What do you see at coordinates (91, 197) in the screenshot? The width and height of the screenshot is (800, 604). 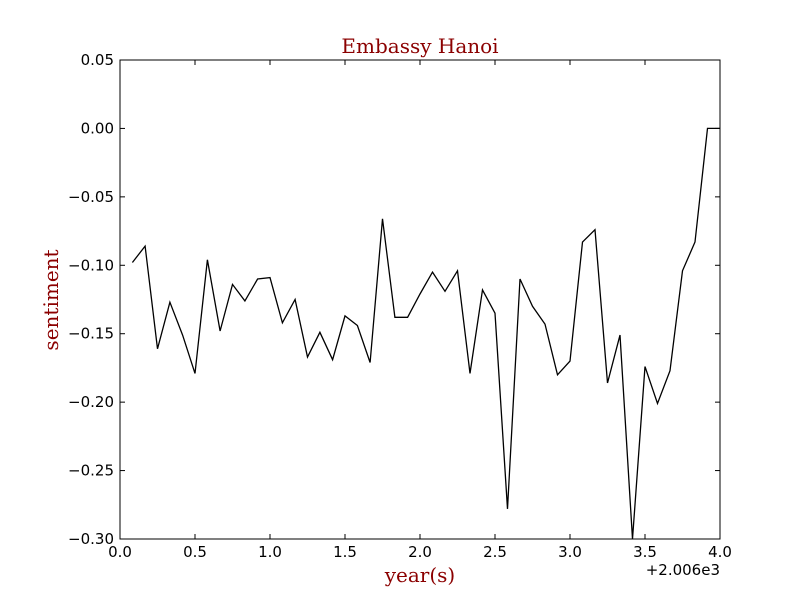 I see `y-tick-label: −0.05` at bounding box center [91, 197].